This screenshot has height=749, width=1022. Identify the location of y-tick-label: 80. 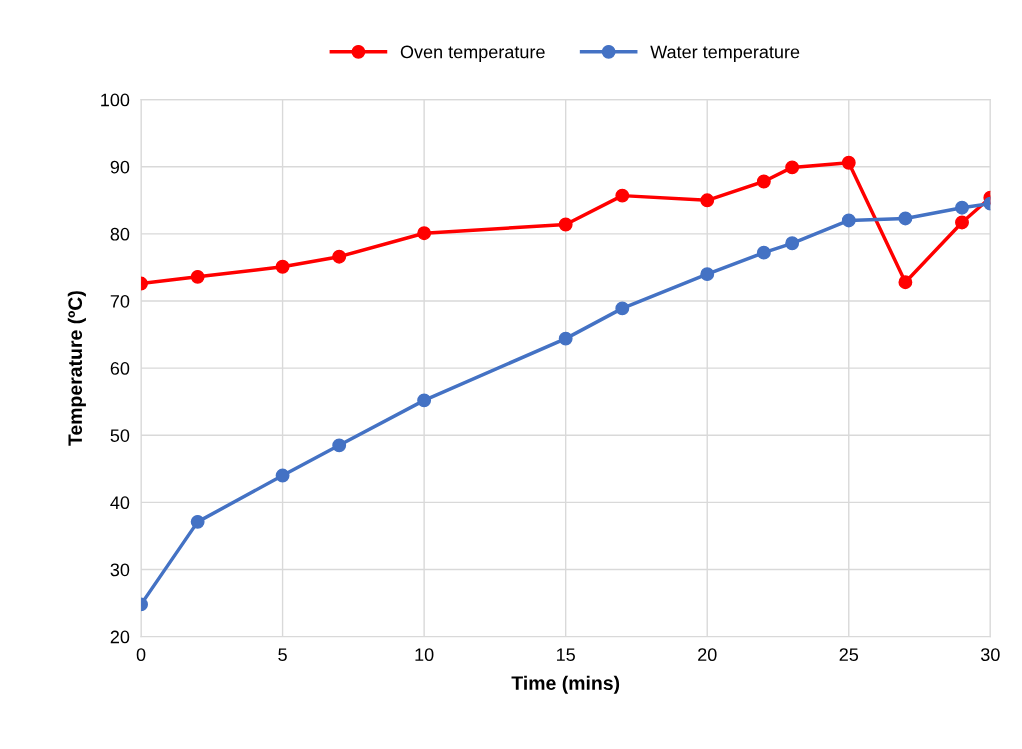
(120, 234).